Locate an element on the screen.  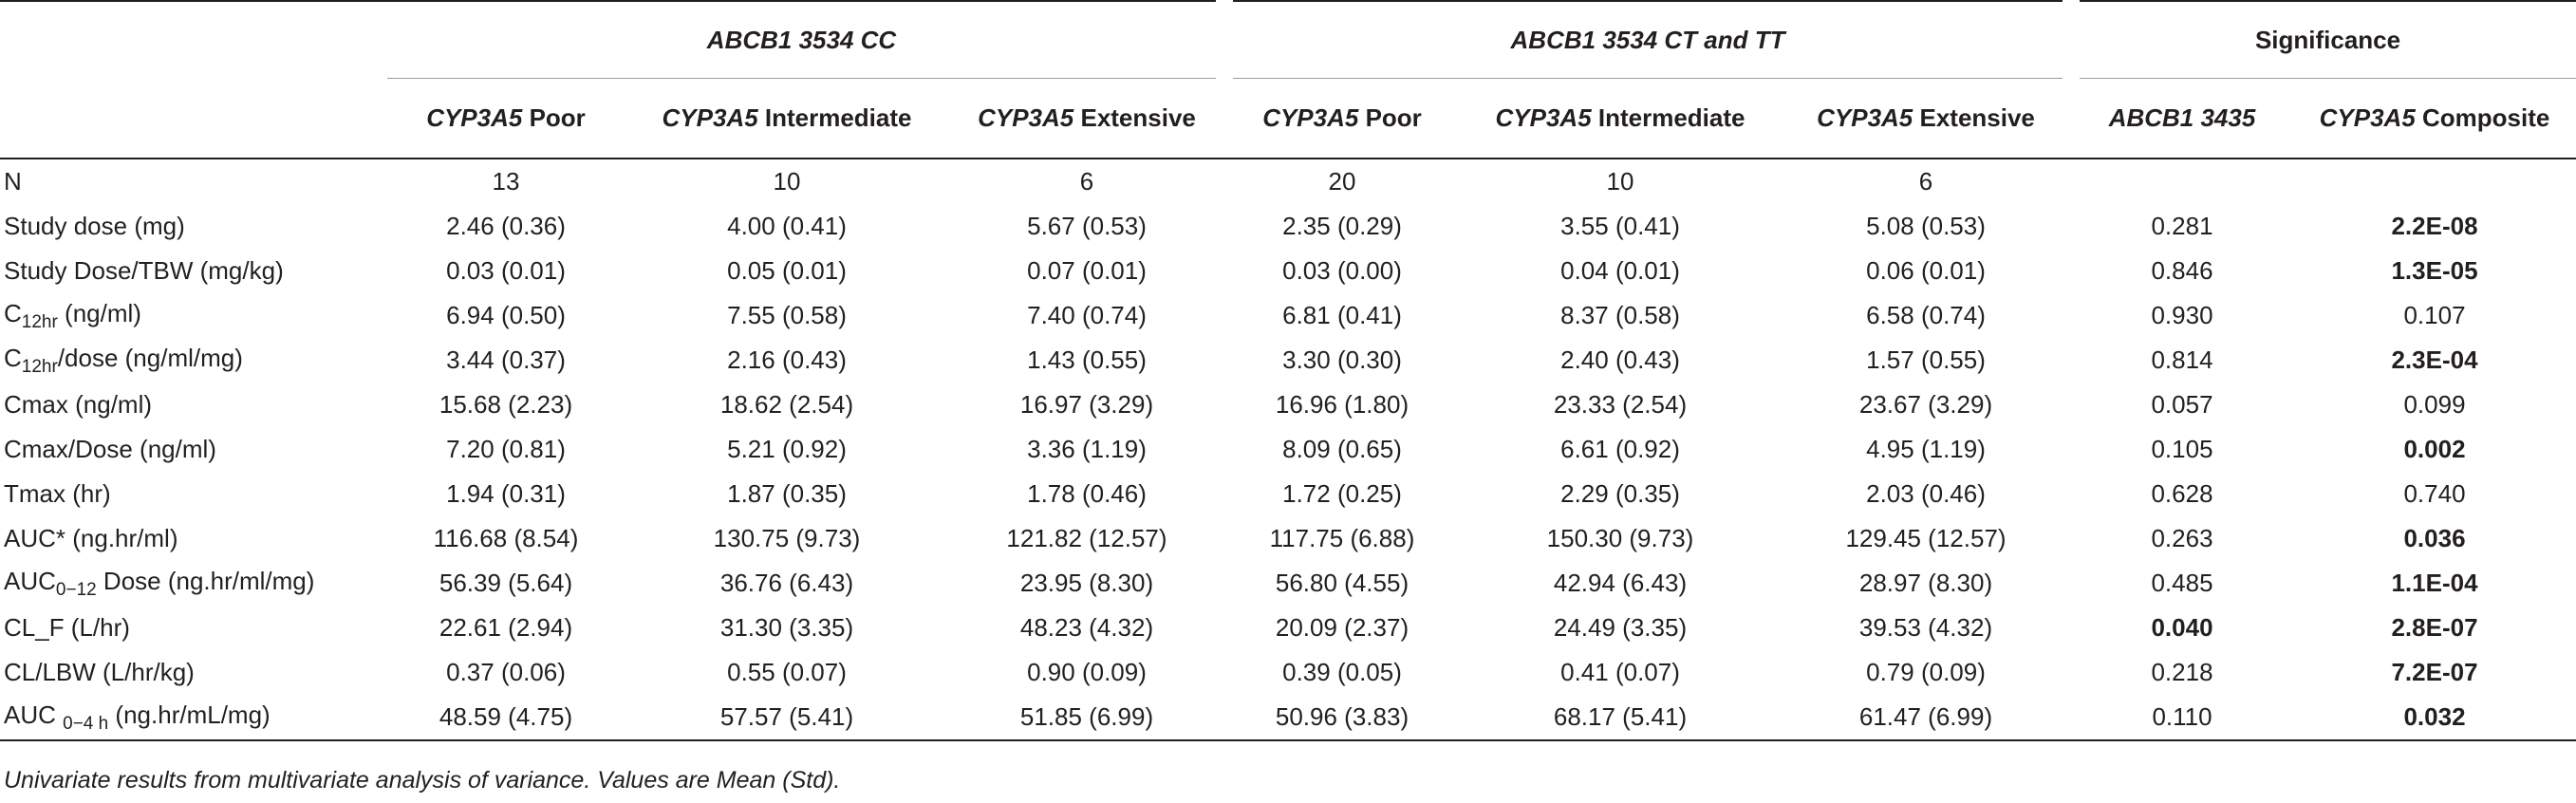
table-cell: 117.75 (6.88) is located at coordinates (1342, 538).